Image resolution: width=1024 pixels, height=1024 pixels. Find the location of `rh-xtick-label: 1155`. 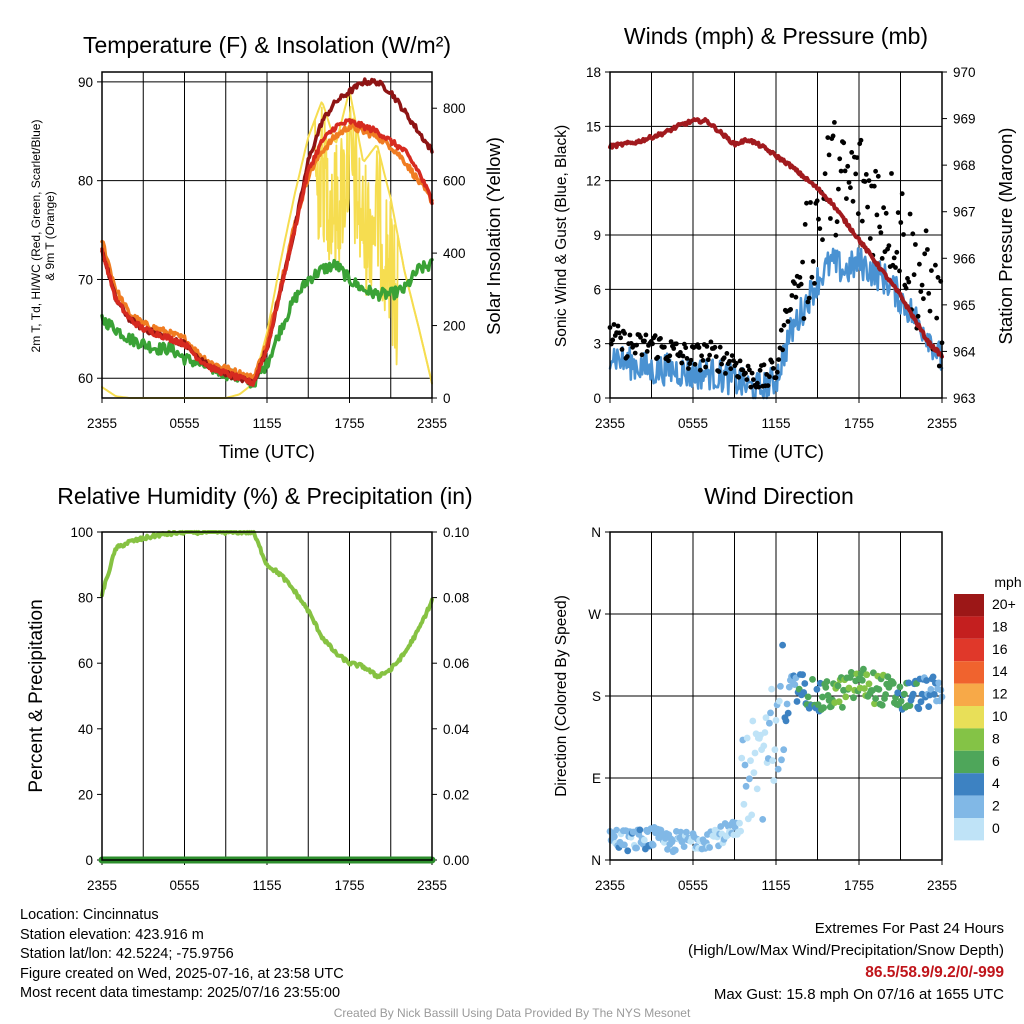

rh-xtick-label: 1155 is located at coordinates (266, 885).